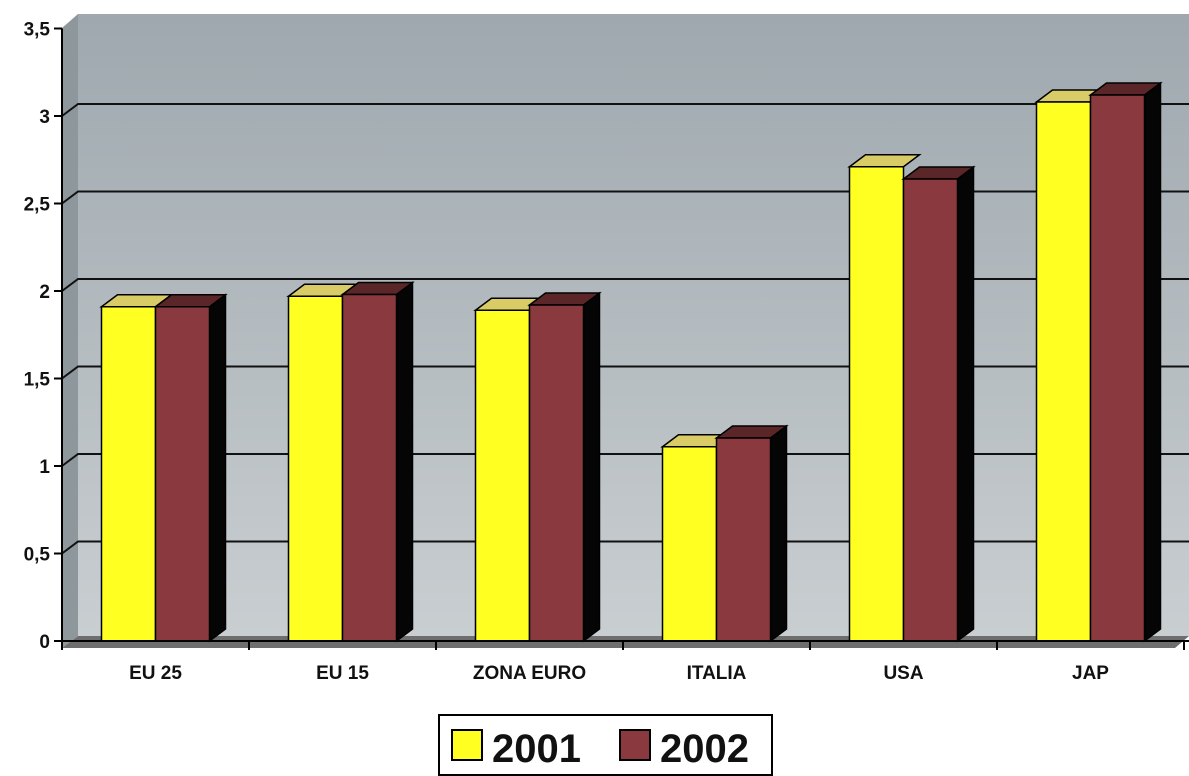 This screenshot has height=776, width=1189. I want to click on legend-label: 2002, so click(704, 749).